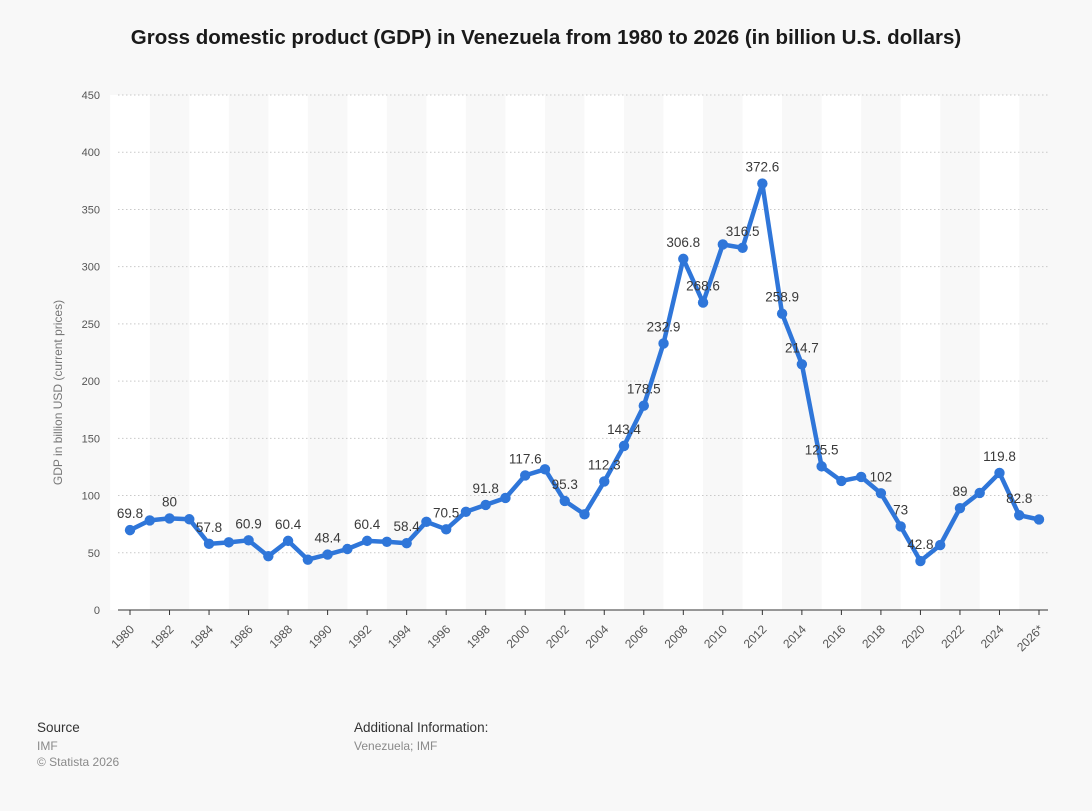 This screenshot has height=811, width=1092. I want to click on x-tick-label: 1982, so click(162, 636).